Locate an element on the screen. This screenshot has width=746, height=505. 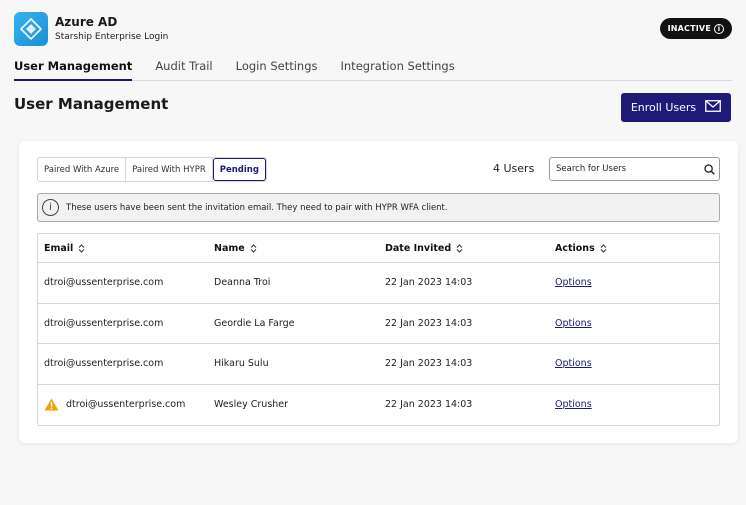
column-header-email: Email is located at coordinates (123, 248).